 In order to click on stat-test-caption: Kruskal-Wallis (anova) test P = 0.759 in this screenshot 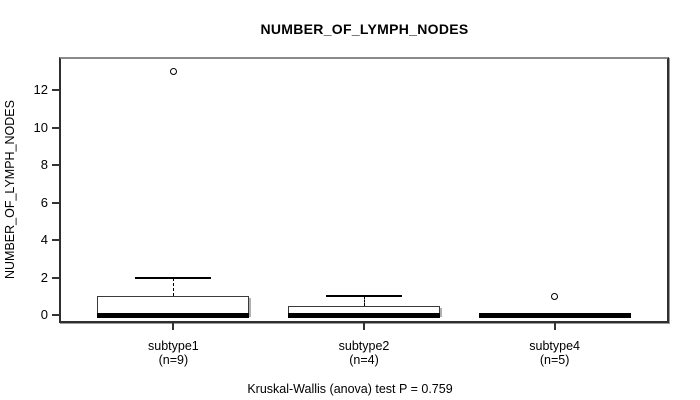, I will do `click(350, 389)`.